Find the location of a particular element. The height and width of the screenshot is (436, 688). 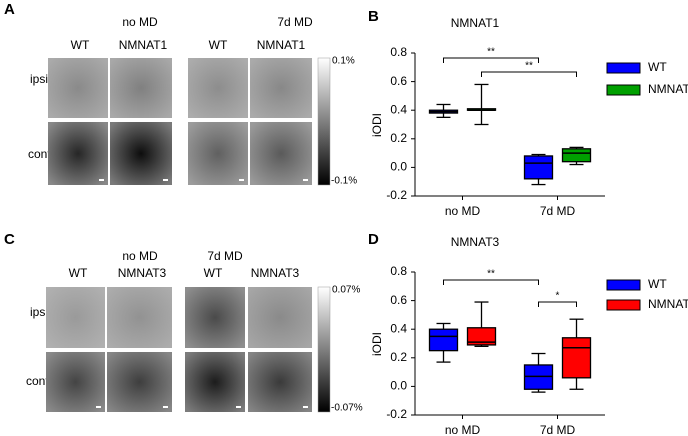

colorbar-max: 0.07% is located at coordinates (346, 290).